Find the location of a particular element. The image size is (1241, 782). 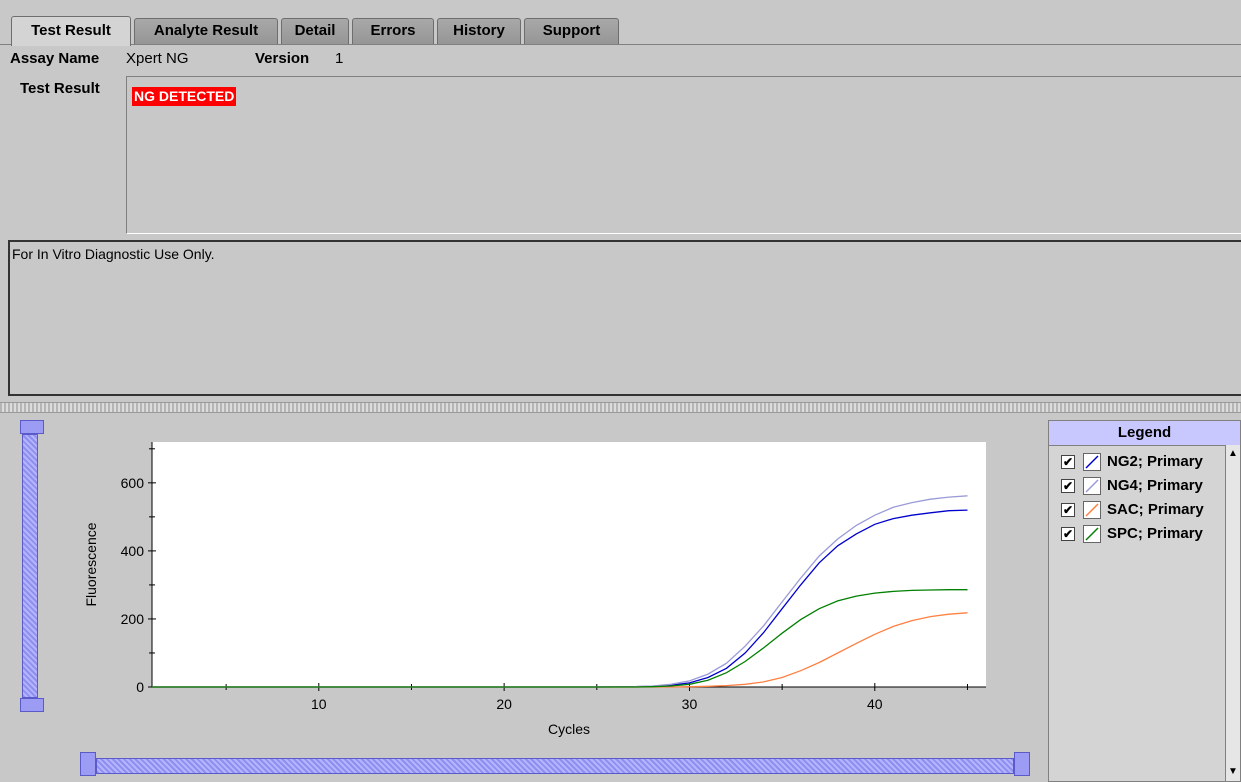

legend-item-label: SPC; Primary is located at coordinates (1155, 533).